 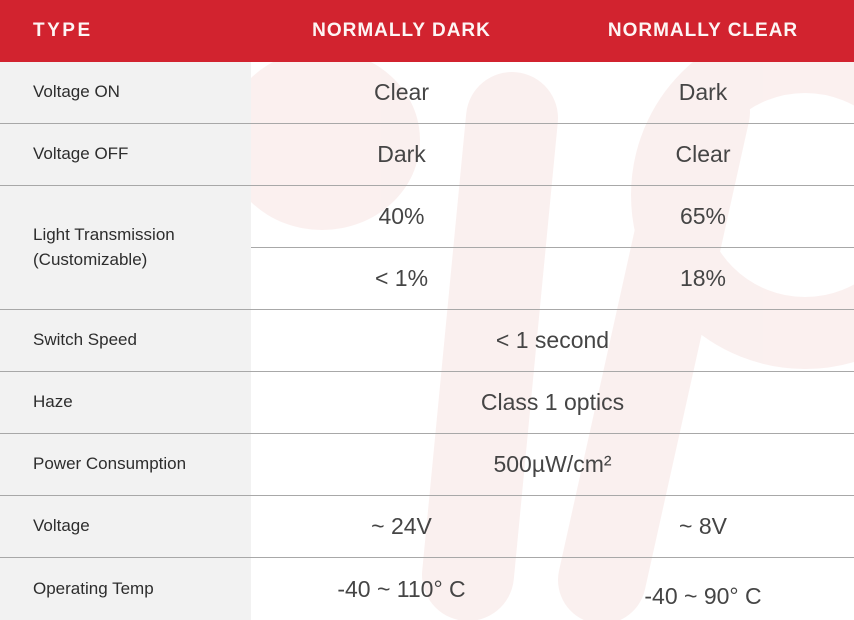 I want to click on value-voltage-clear: ~ 8V, so click(x=703, y=527).